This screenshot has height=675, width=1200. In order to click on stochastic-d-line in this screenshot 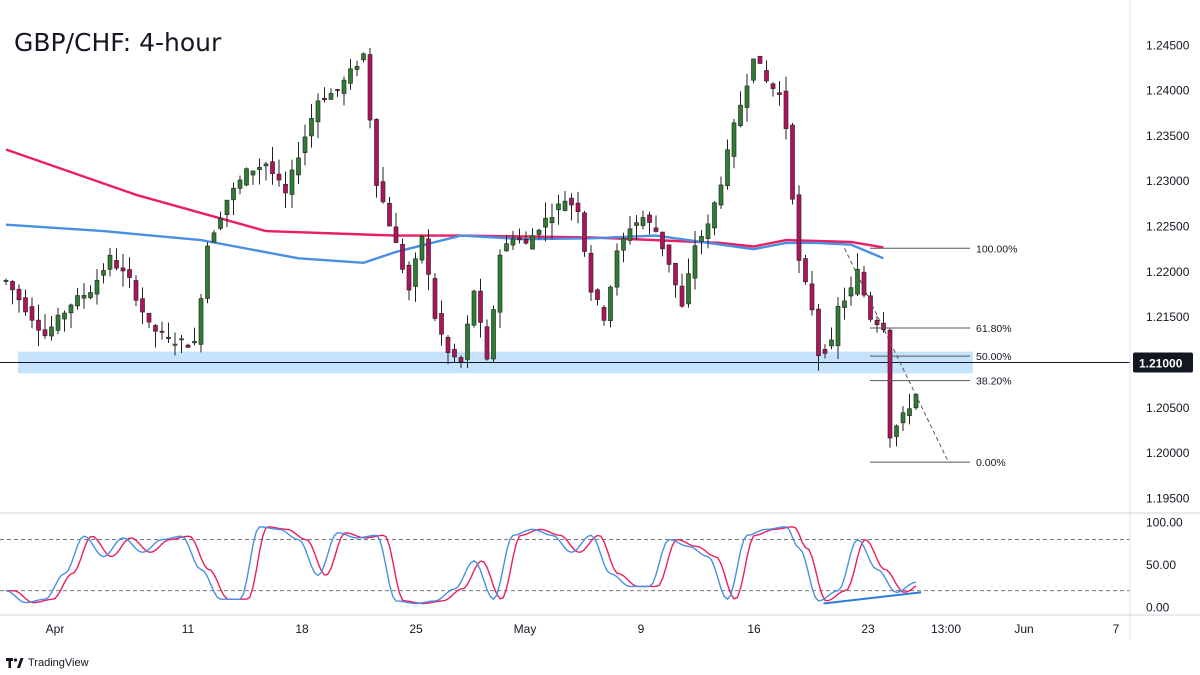, I will do `click(461, 565)`.